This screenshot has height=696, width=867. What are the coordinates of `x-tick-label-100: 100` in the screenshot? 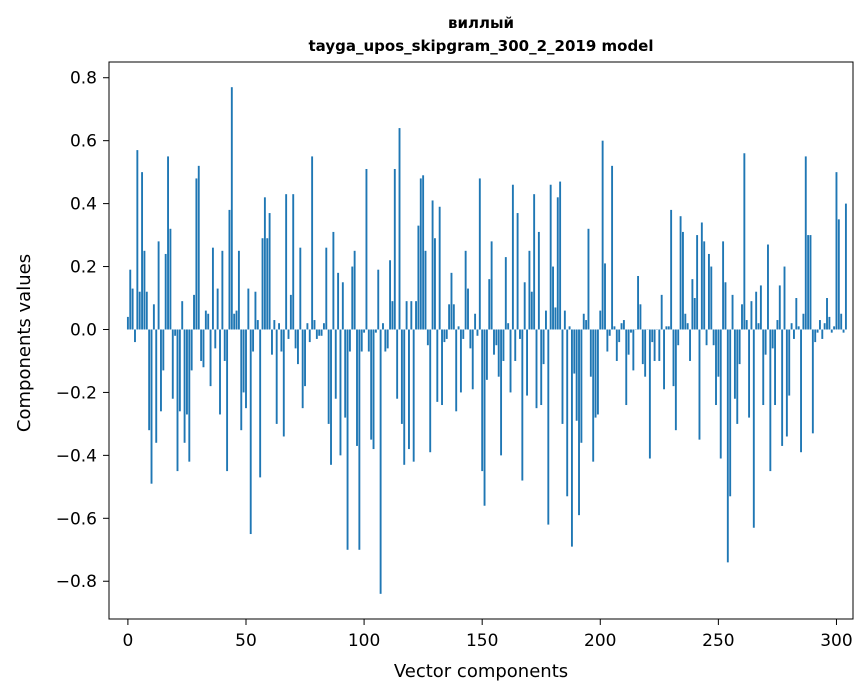 It's located at (364, 641).